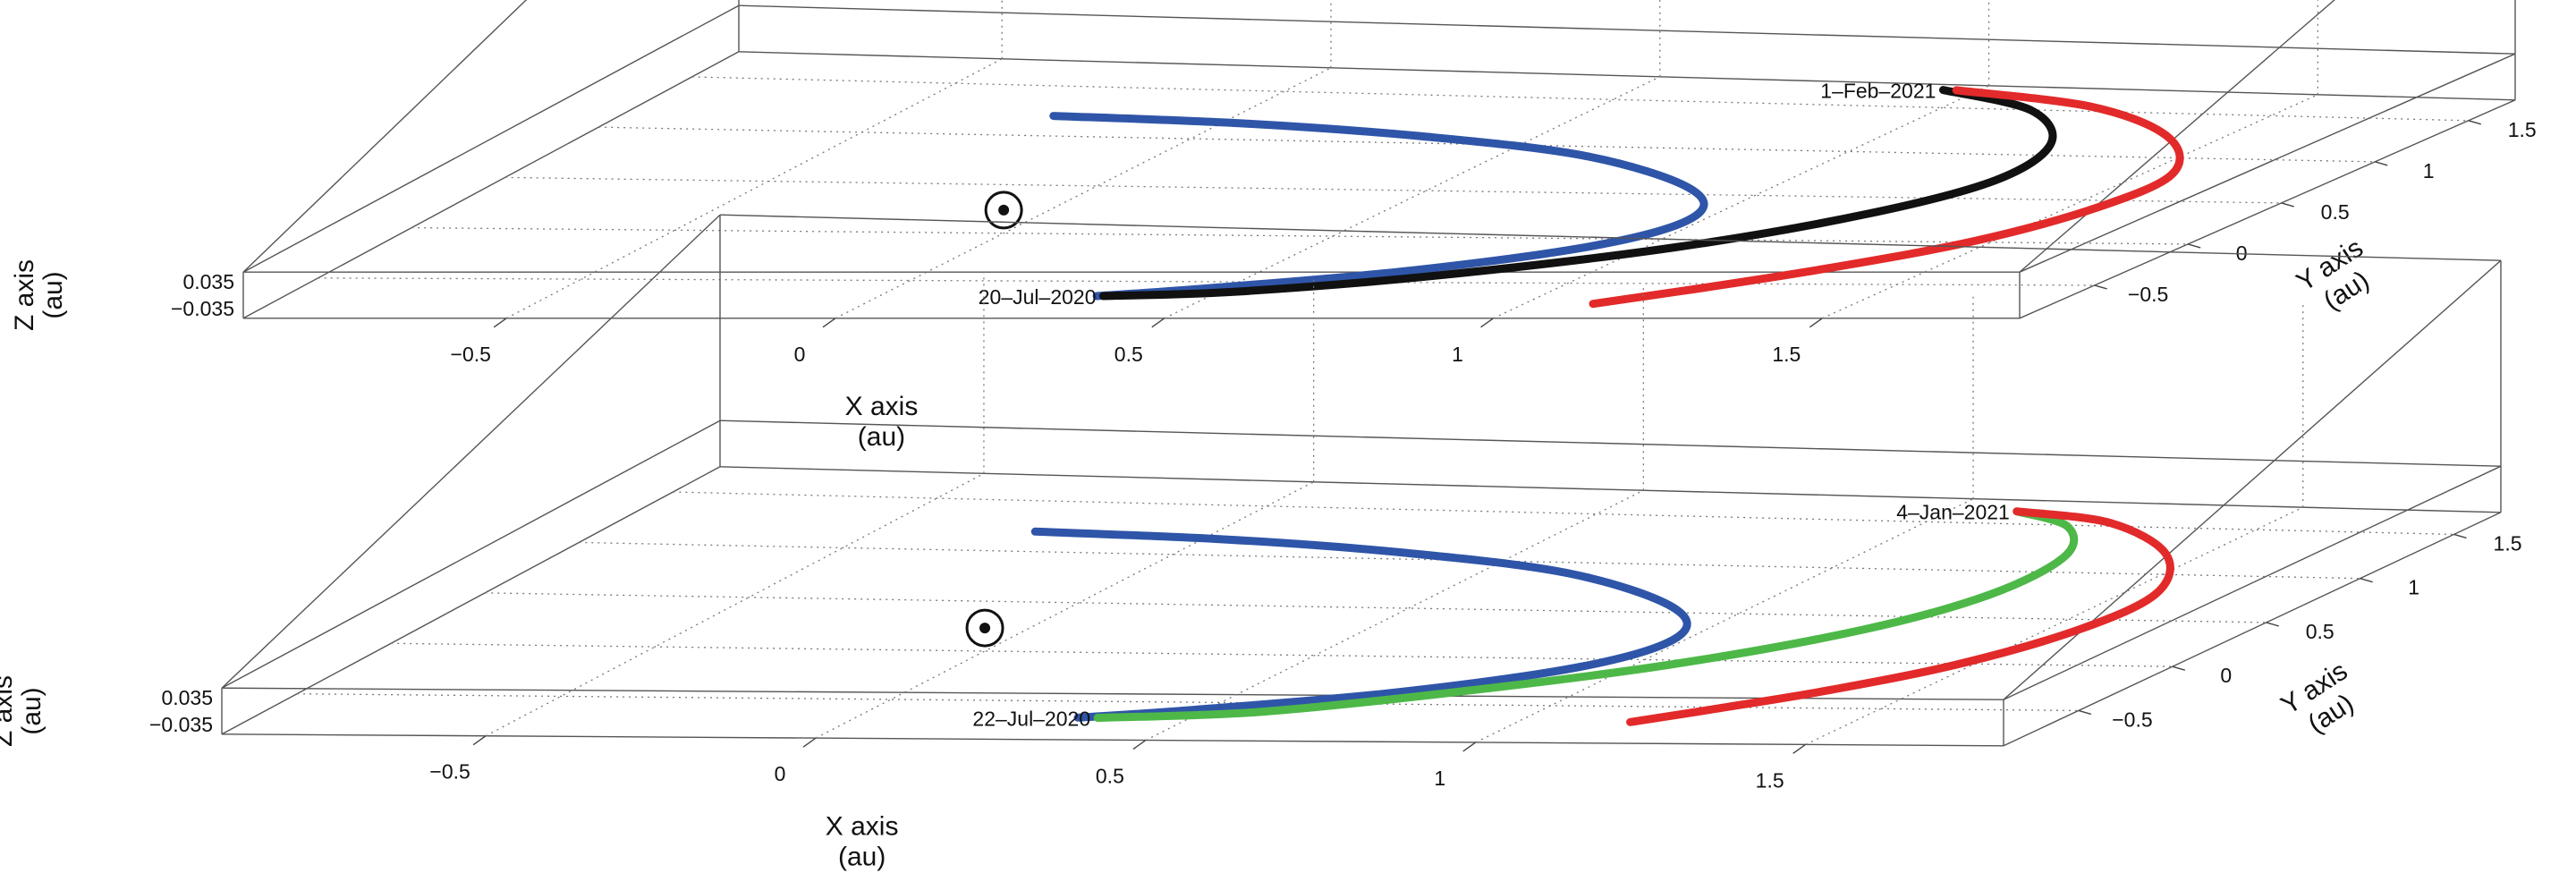 The height and width of the screenshot is (890, 2576). What do you see at coordinates (1031, 718) in the screenshot?
I see `date-annotation: 22–Jul–2020` at bounding box center [1031, 718].